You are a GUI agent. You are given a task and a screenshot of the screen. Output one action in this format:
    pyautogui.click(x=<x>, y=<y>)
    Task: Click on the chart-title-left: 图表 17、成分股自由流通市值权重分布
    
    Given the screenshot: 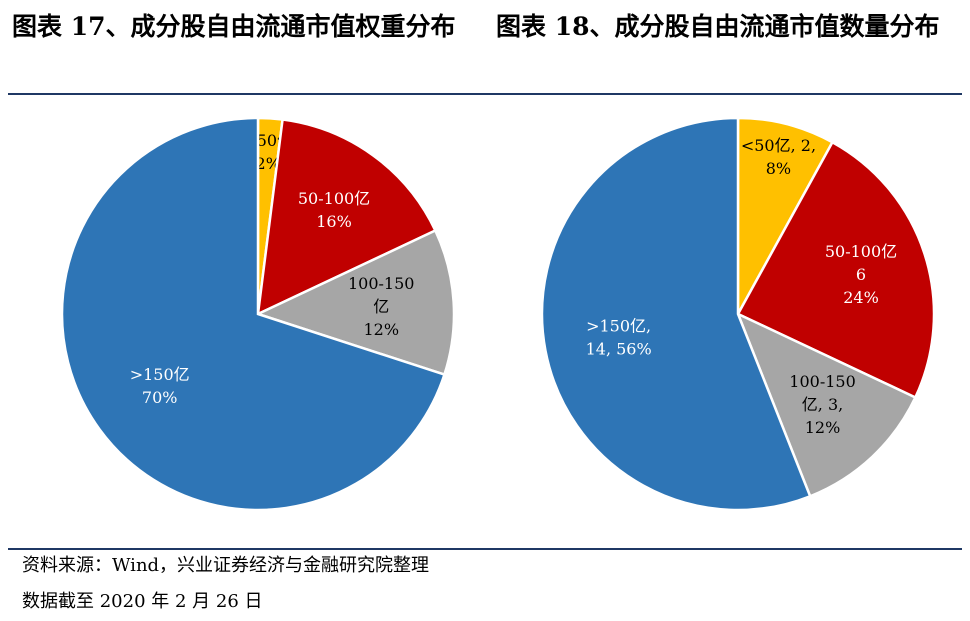 What is the action you would take?
    pyautogui.click(x=234, y=26)
    